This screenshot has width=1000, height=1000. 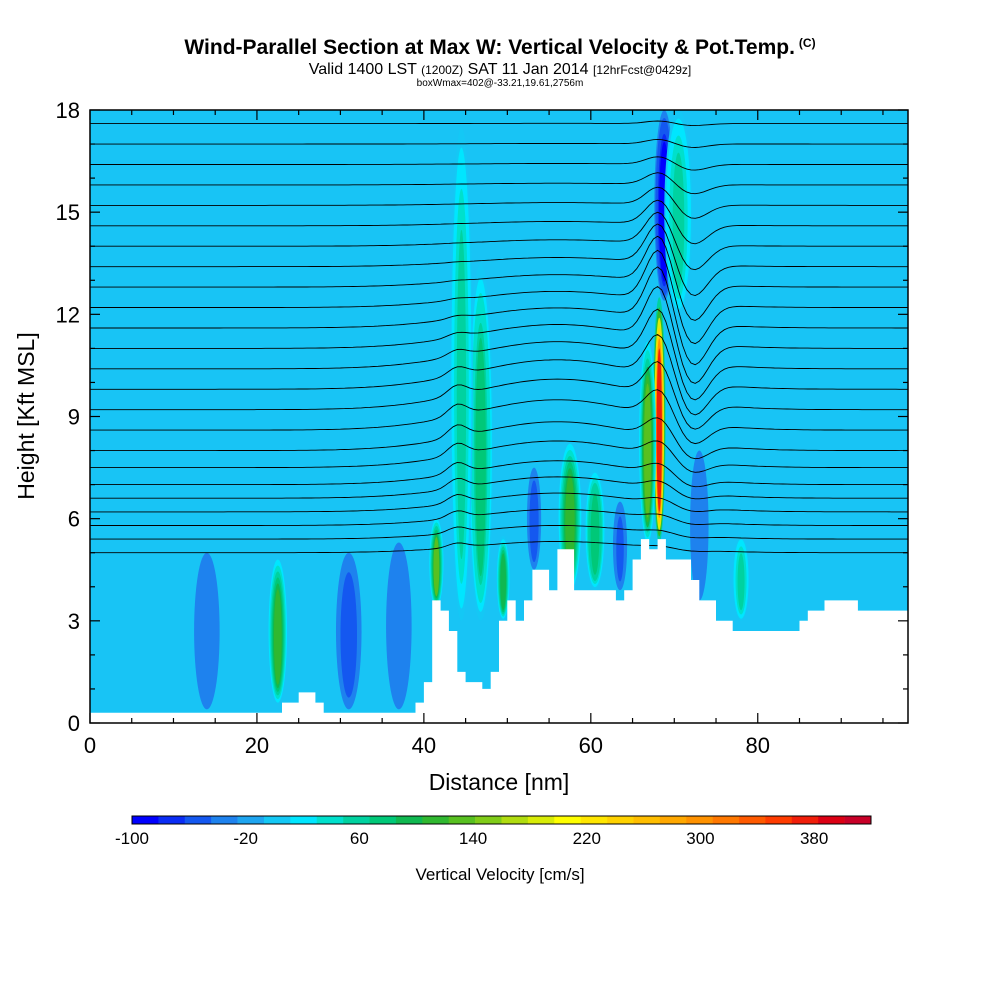 I want to click on x-tick-label: 0, so click(x=90, y=745).